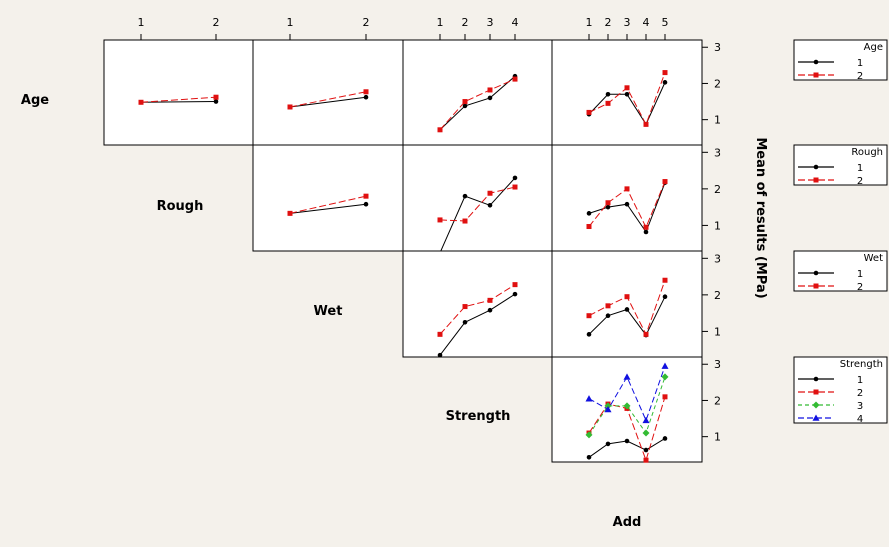 Image resolution: width=889 pixels, height=547 pixels. What do you see at coordinates (867, 152) in the screenshot?
I see `legend-title: Rough` at bounding box center [867, 152].